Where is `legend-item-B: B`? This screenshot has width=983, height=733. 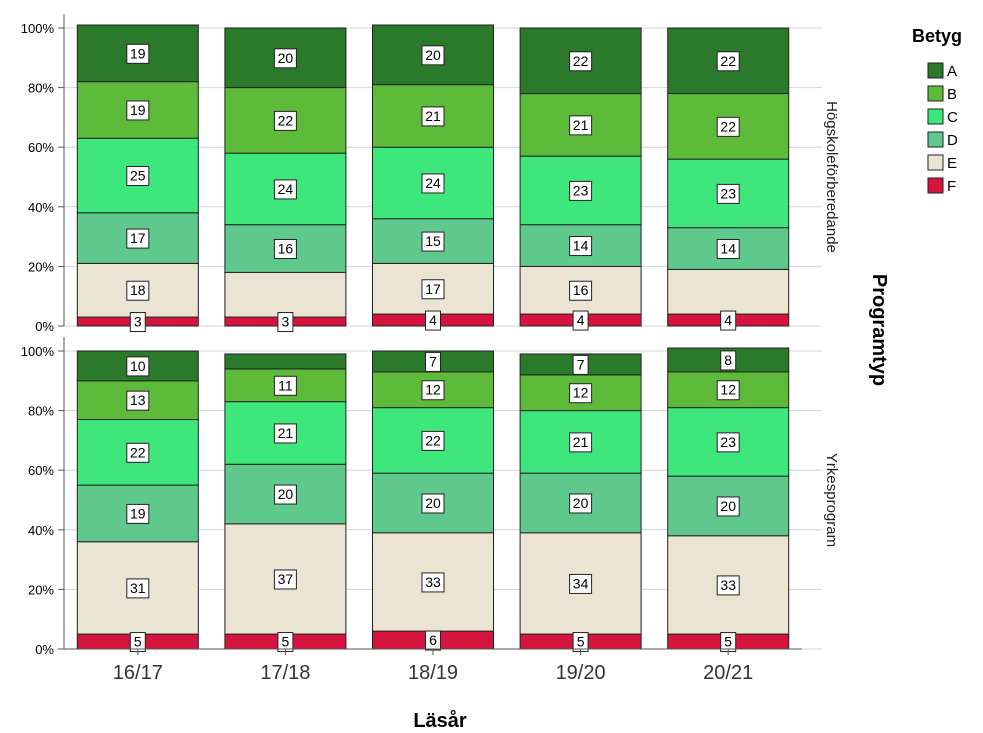
legend-item-B: B is located at coordinates (942, 94).